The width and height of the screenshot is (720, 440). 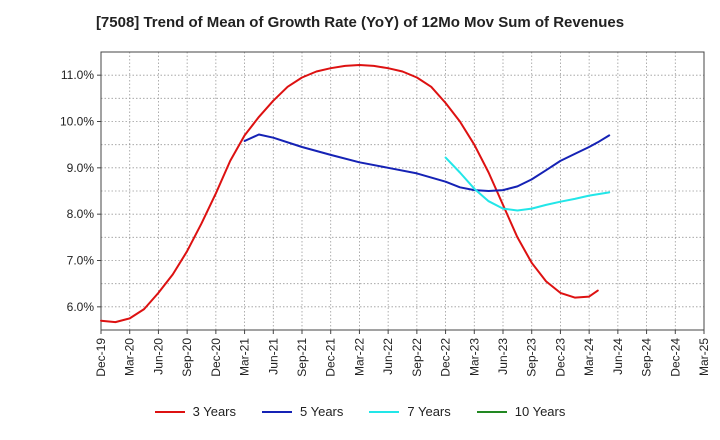 I want to click on x-tick-label: Sep-22, so click(x=417, y=357).